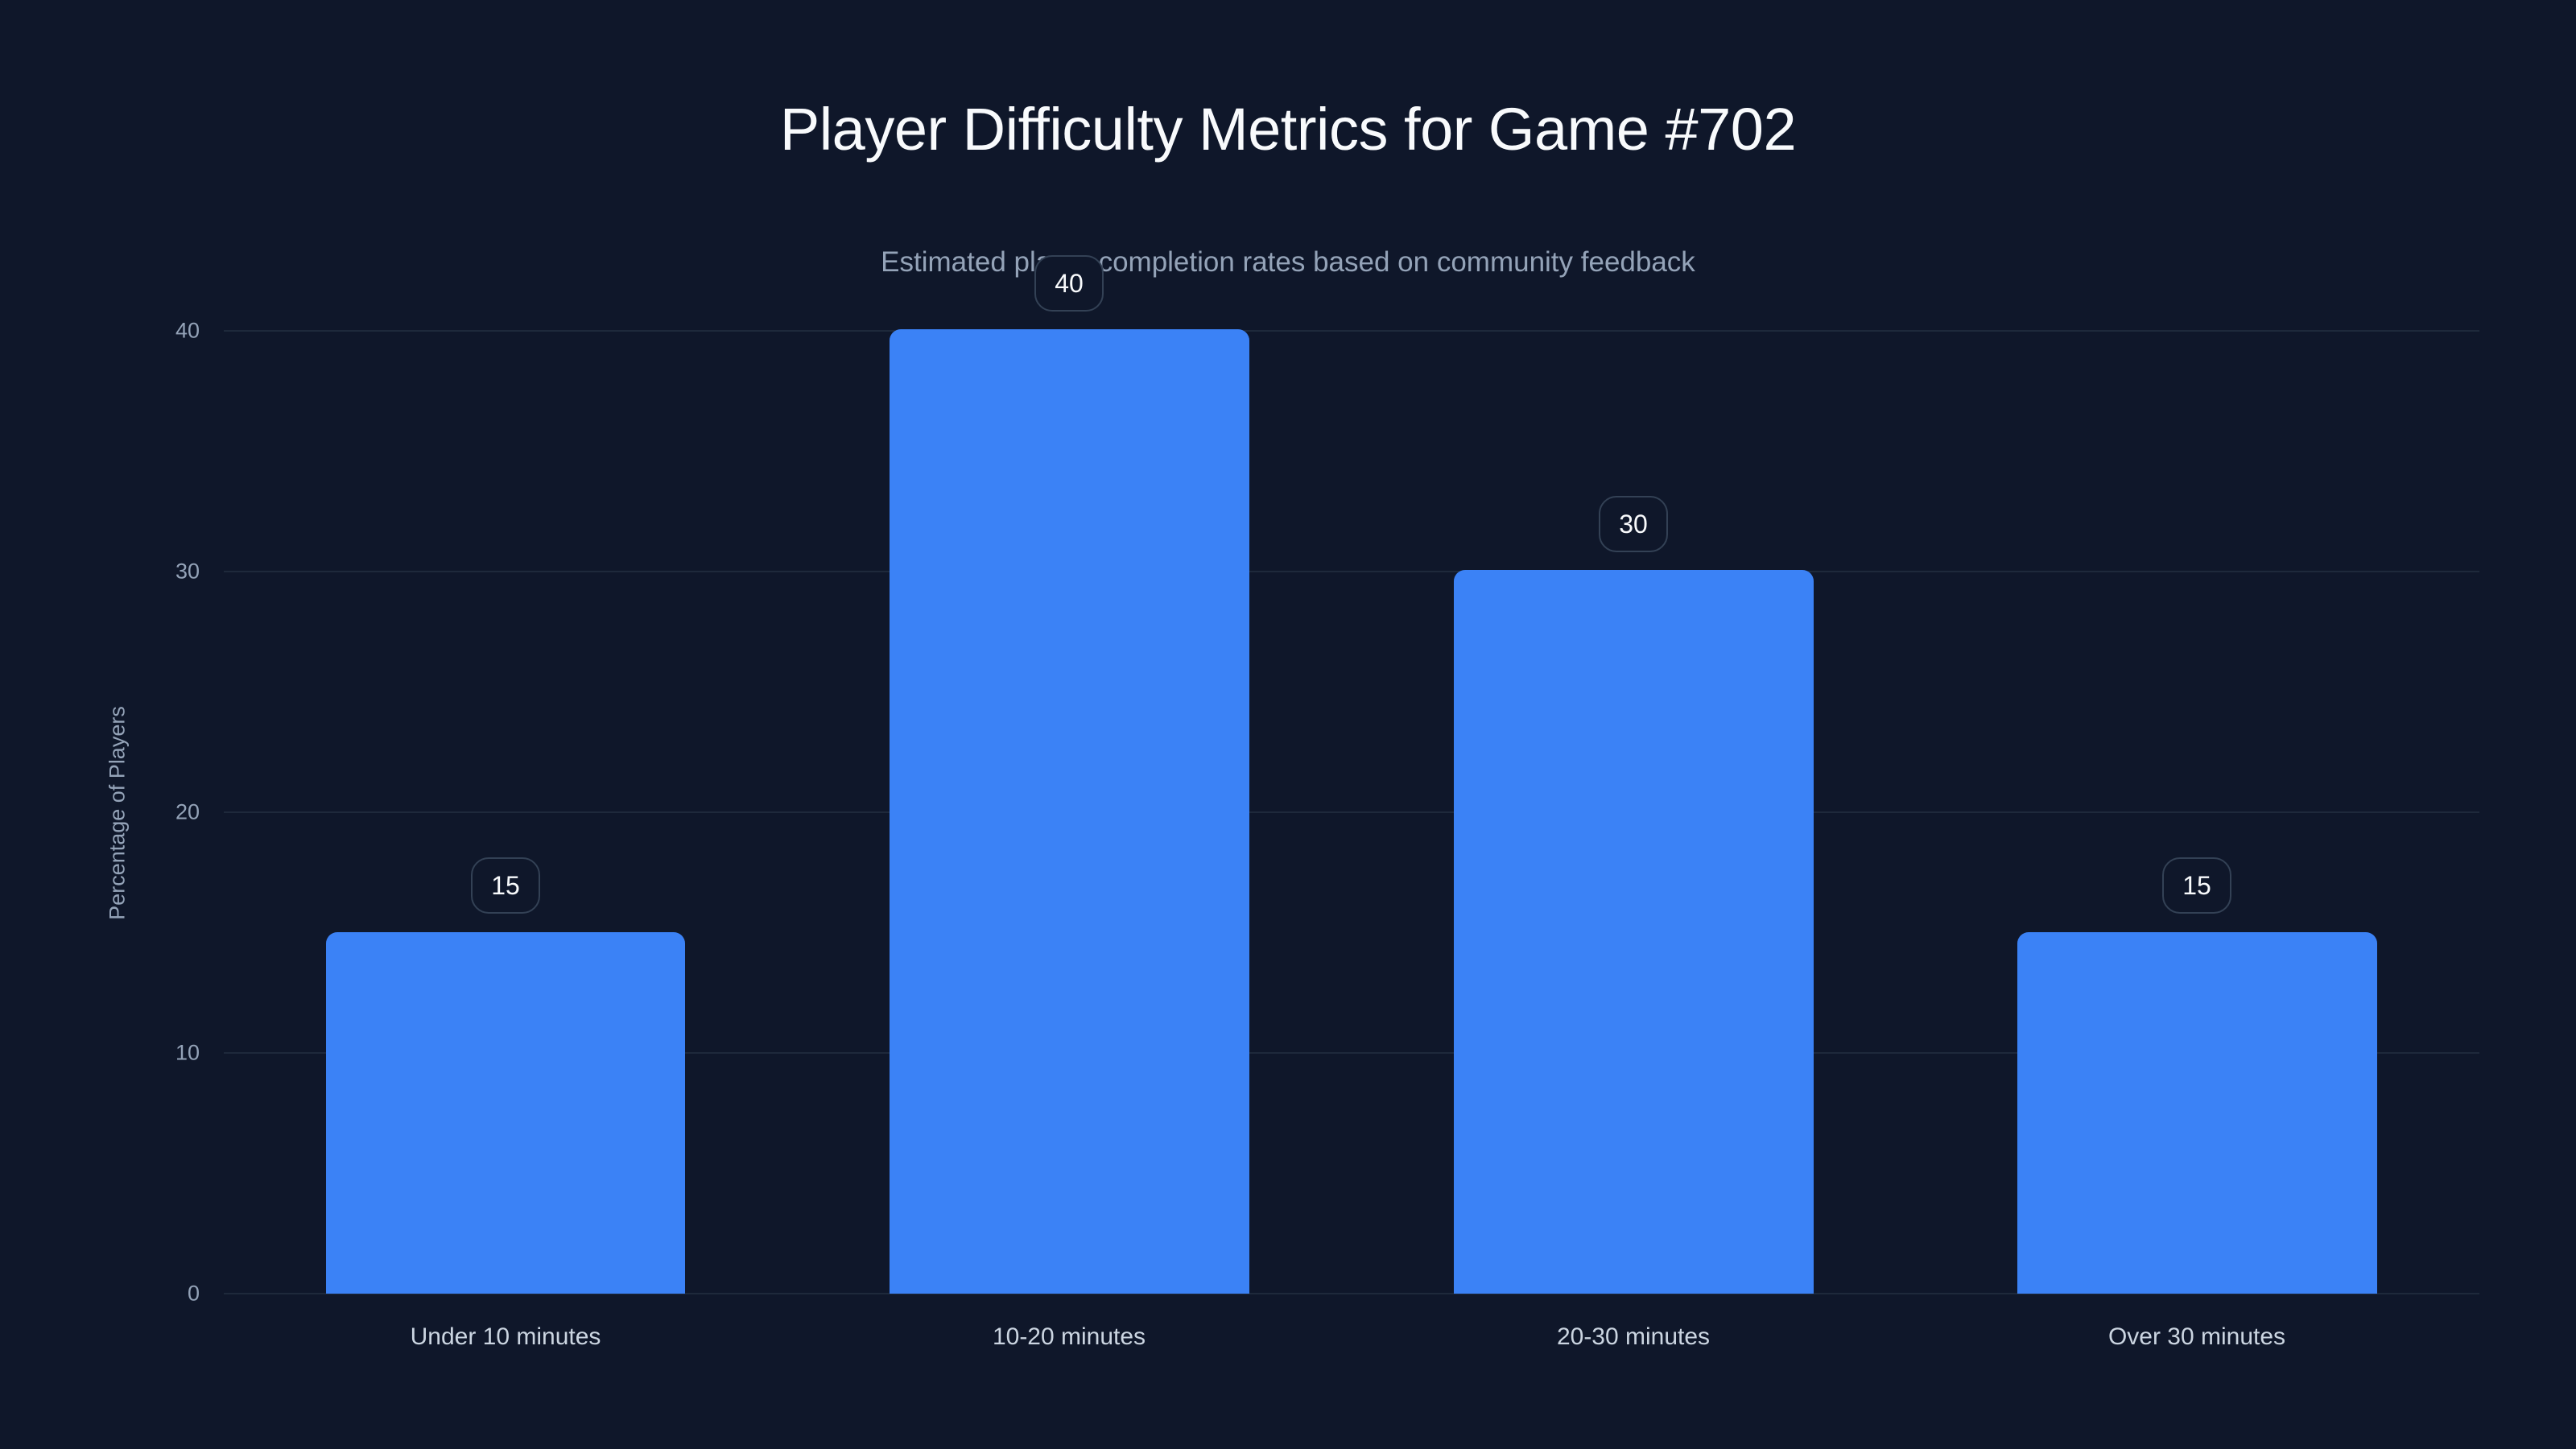  I want to click on y-tick-10: 10, so click(187, 1052).